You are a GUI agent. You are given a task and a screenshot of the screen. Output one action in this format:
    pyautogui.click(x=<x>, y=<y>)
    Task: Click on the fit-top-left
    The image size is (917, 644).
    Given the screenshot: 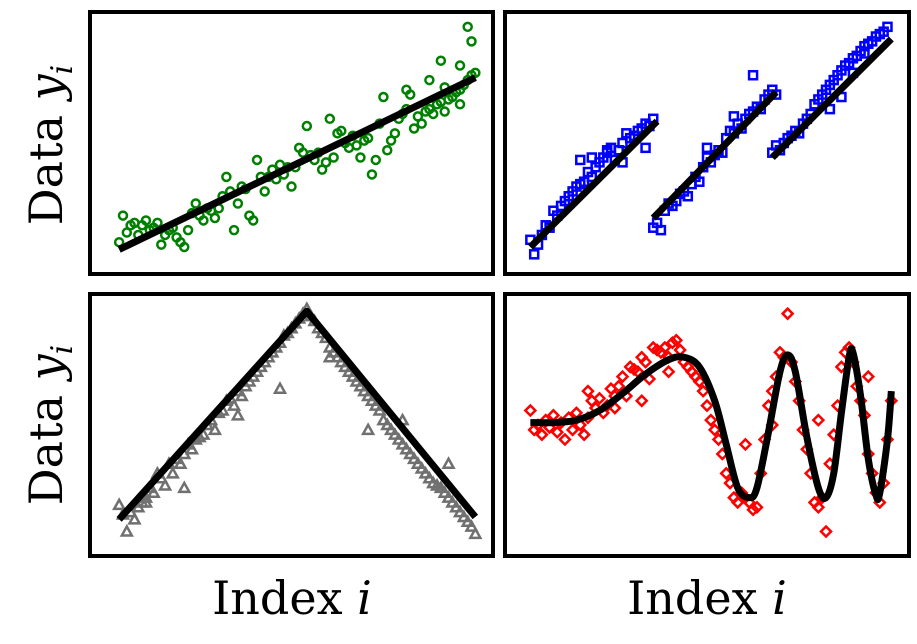 What is the action you would take?
    pyautogui.click(x=297, y=163)
    